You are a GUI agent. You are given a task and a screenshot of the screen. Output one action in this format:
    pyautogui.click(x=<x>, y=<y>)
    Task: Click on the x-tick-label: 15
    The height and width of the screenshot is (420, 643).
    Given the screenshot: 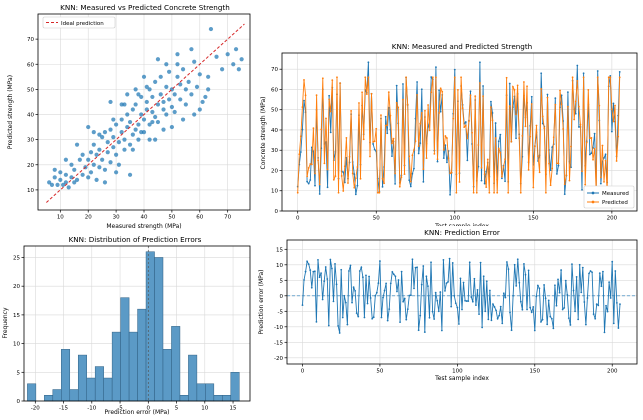 What is the action you would take?
    pyautogui.click(x=233, y=409)
    